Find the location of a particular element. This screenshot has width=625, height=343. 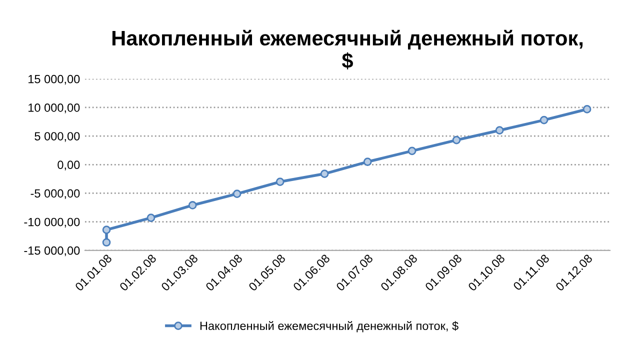

y-tick-label: -15 000,00 is located at coordinates (52, 251).